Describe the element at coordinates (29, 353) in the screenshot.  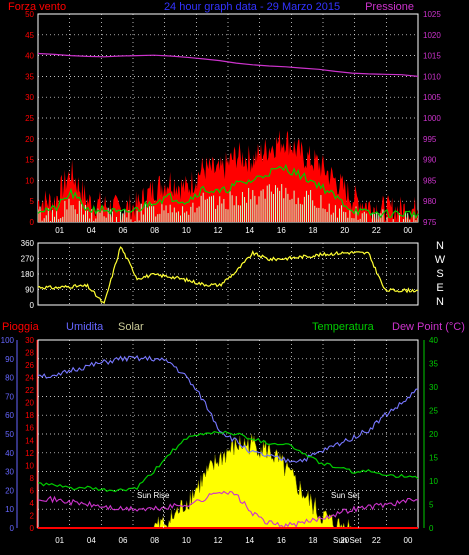
I see `rain-tick-label: 28` at that location.